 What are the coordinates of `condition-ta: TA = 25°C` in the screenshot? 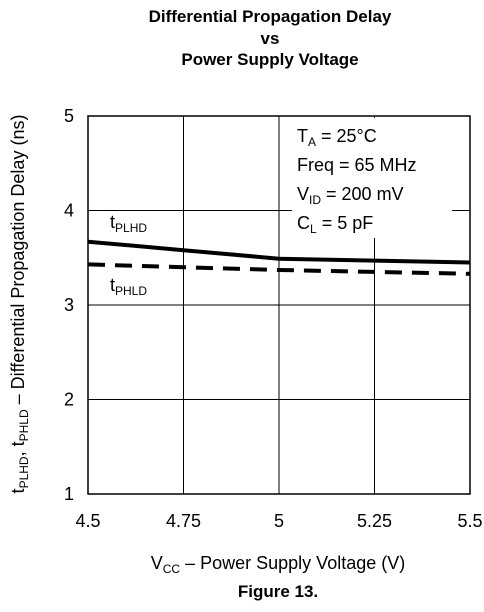 It's located at (337, 137).